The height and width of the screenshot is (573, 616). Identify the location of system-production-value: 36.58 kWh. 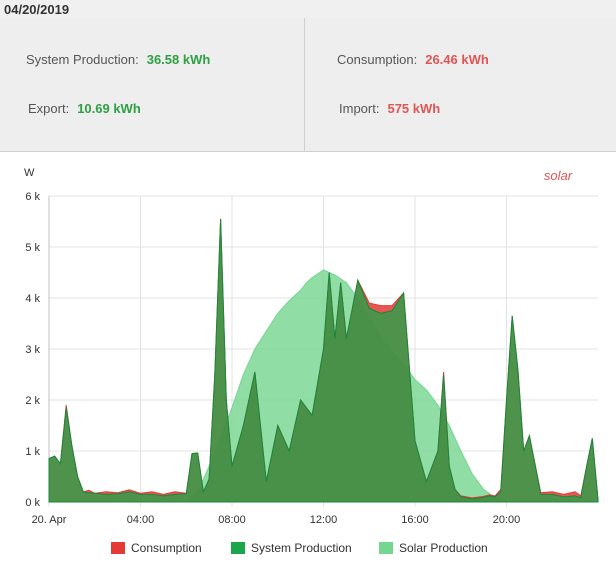
(178, 59).